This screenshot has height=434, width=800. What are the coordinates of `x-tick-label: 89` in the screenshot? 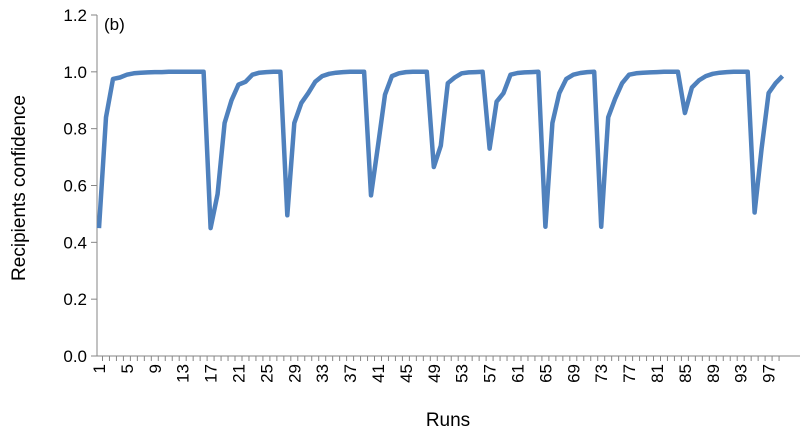 It's located at (713, 373).